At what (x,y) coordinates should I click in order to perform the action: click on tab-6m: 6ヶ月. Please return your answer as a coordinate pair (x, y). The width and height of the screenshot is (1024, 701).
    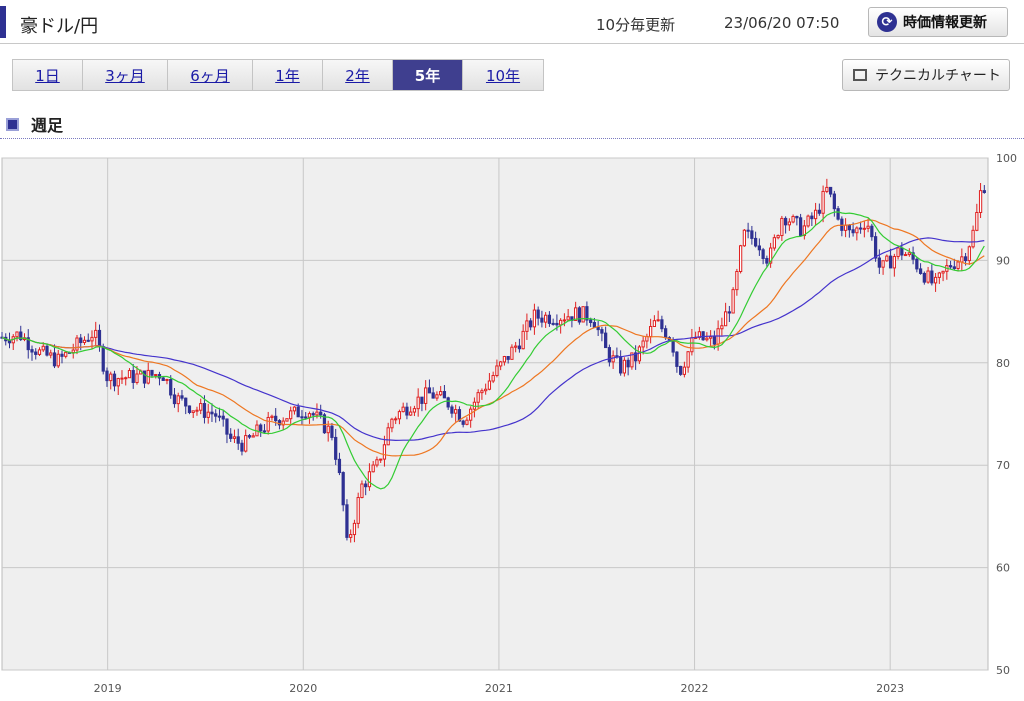
    Looking at the image, I should click on (210, 75).